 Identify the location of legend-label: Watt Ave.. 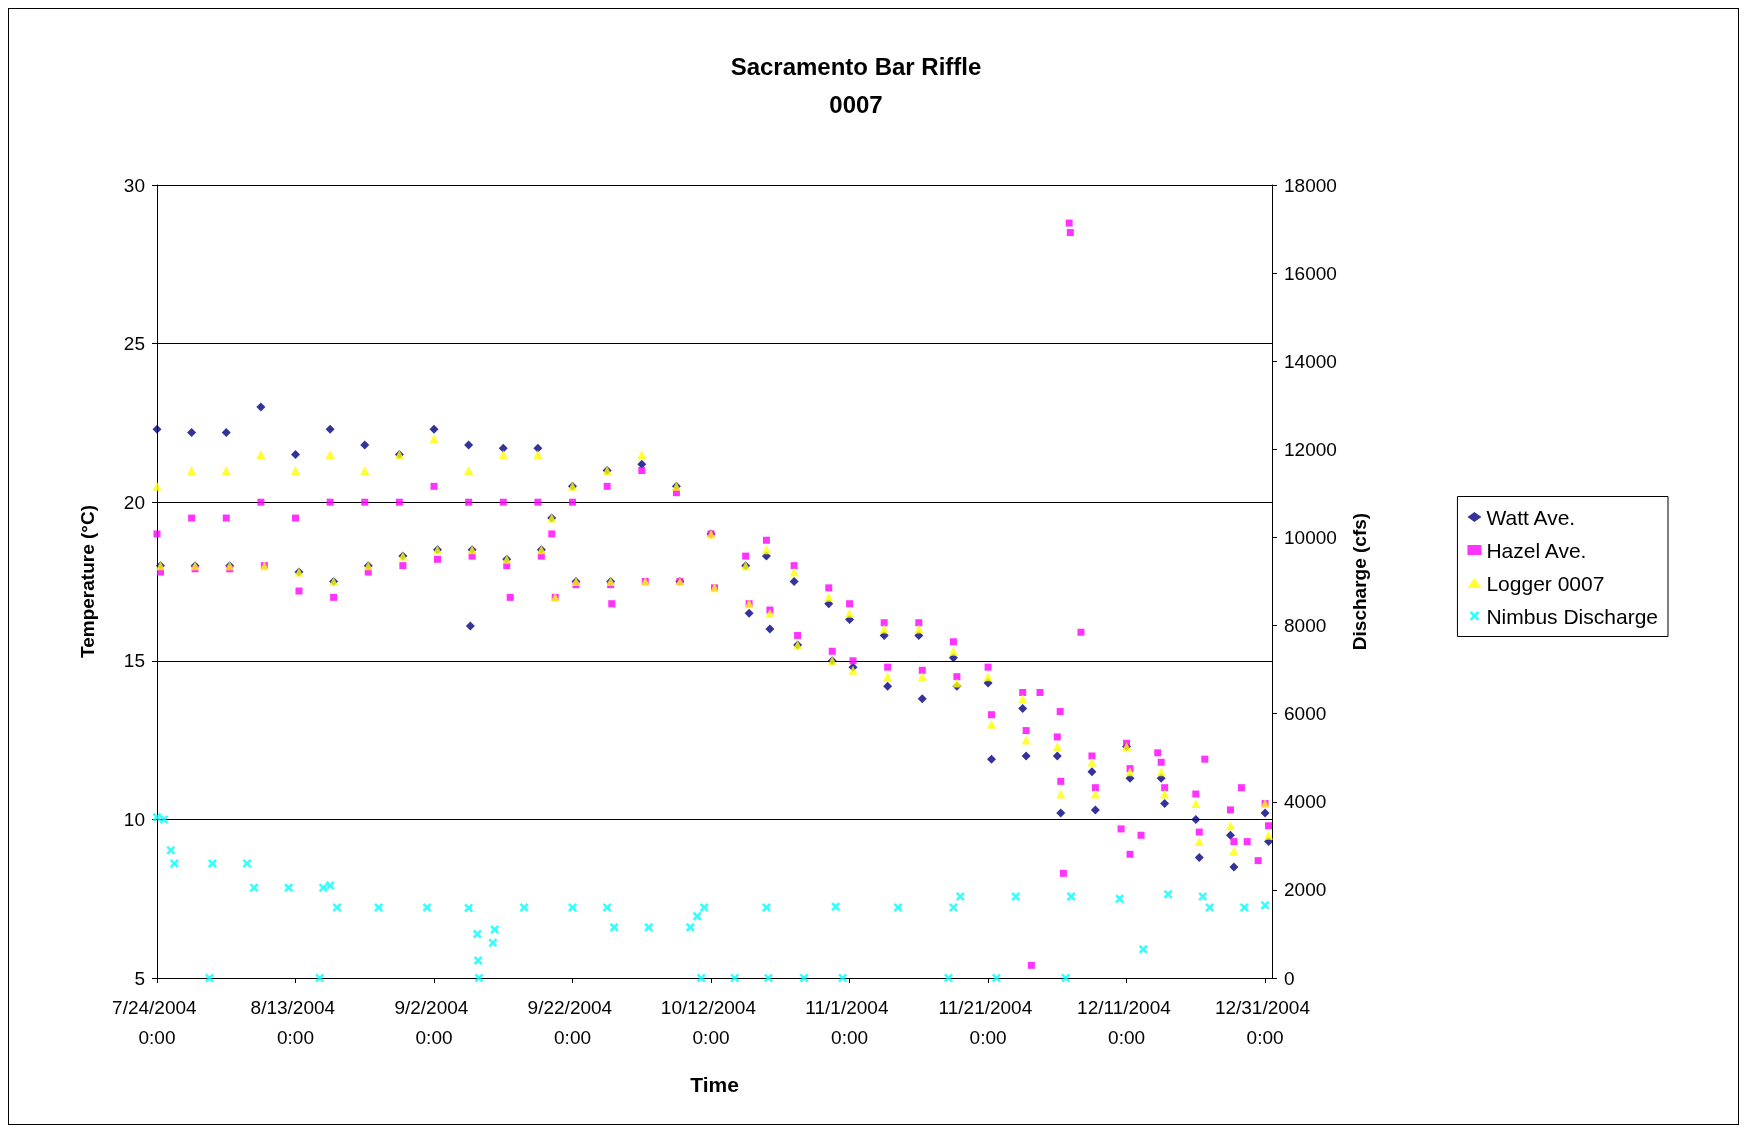
(1531, 517).